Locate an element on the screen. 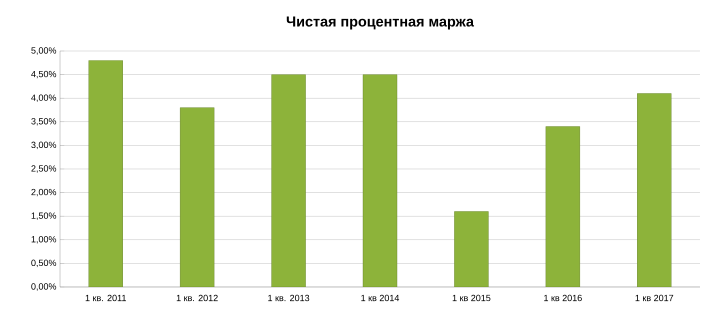 This screenshot has height=323, width=720. y-tick-label: 3,50% is located at coordinates (43, 122).